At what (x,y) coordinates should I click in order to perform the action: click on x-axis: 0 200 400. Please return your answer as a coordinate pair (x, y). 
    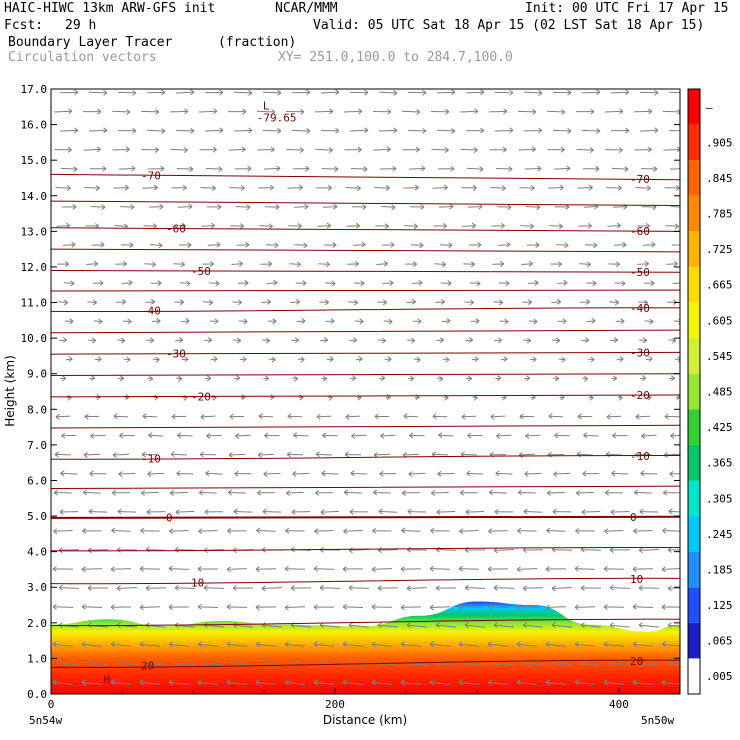
    Looking at the image, I should click on (338, 699).